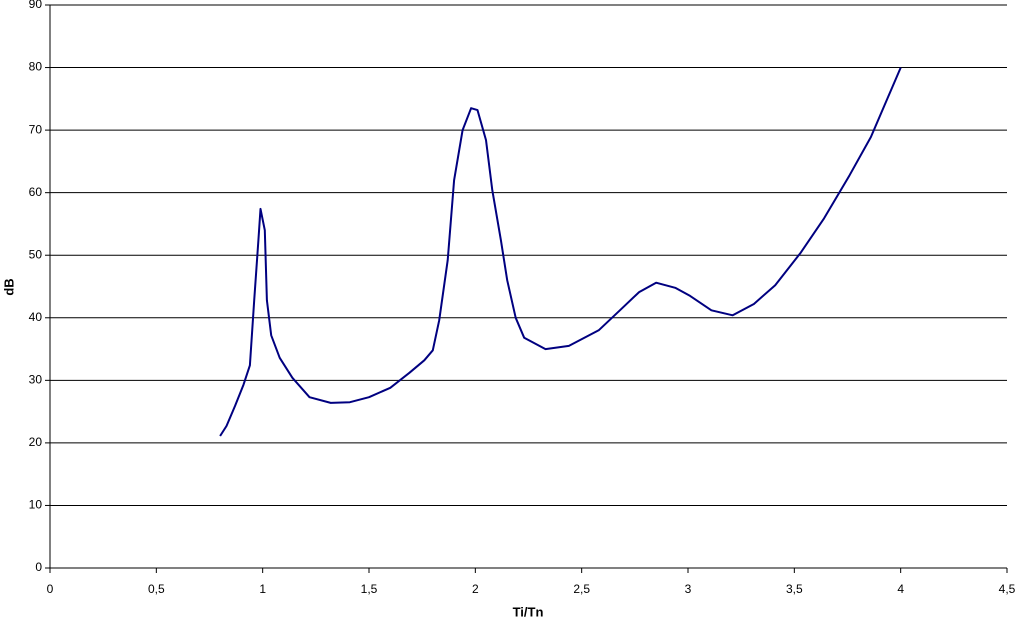 This screenshot has width=1017, height=625. I want to click on x-tick-label: 0, so click(50, 589).